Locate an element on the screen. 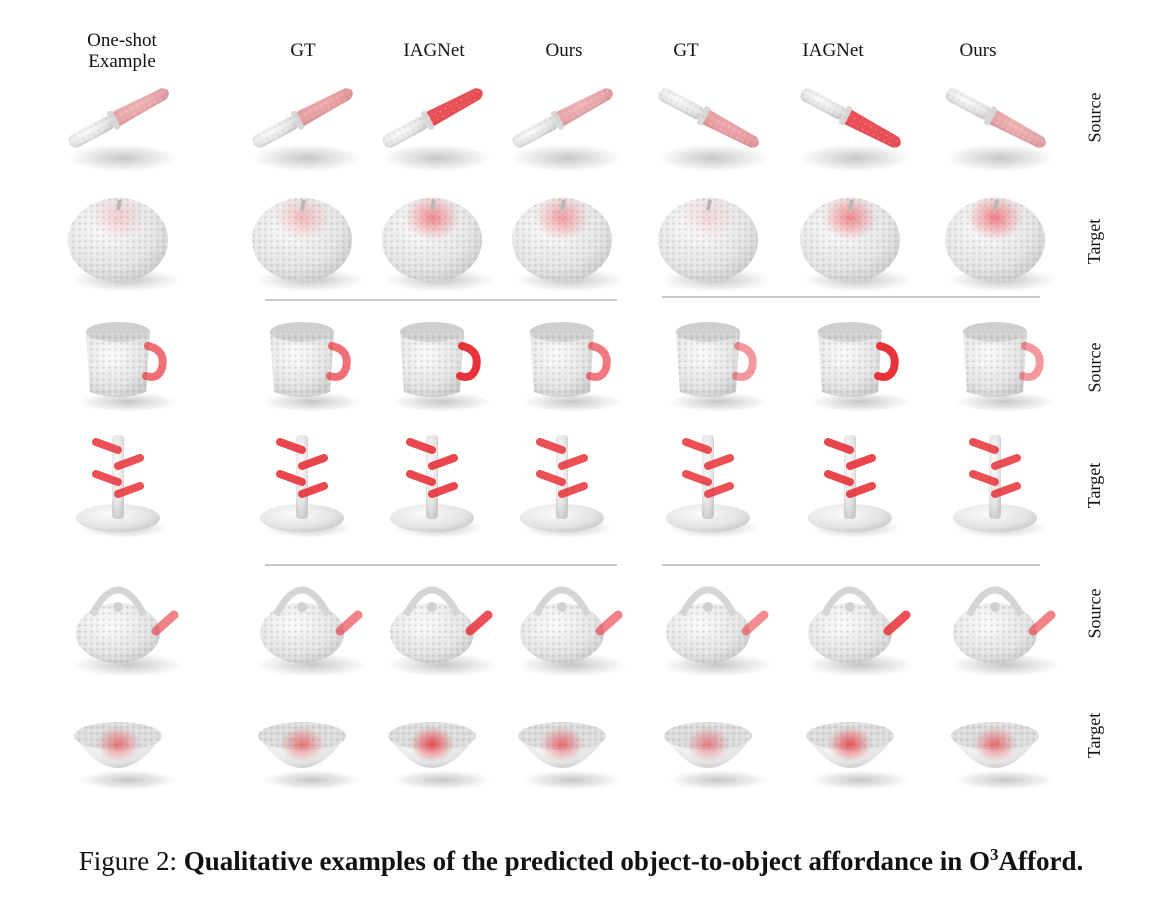  separator-2-right is located at coordinates (851, 565).